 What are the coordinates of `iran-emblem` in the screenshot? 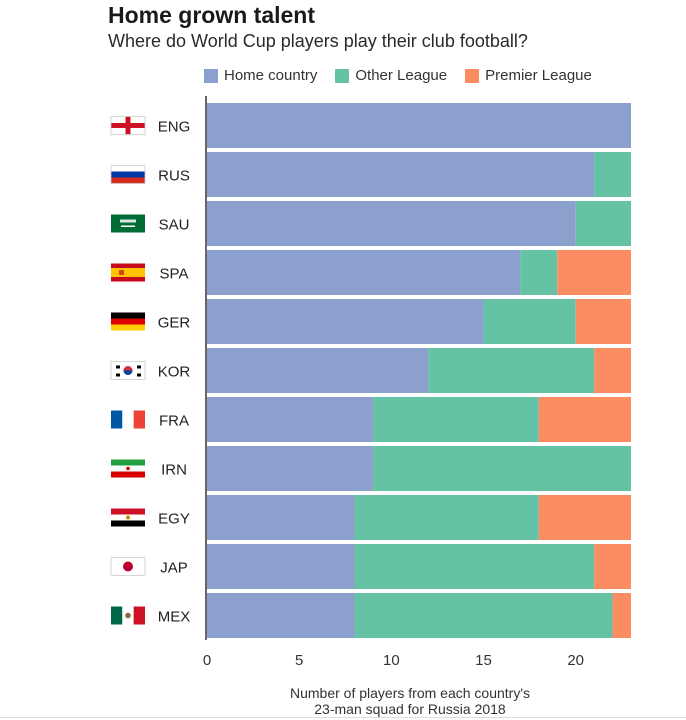 It's located at (128, 468).